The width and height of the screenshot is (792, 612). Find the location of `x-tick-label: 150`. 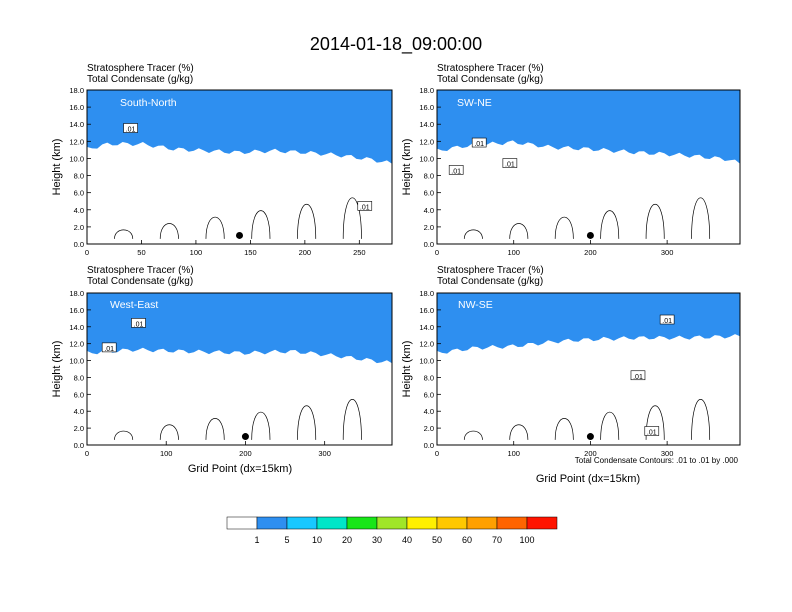

x-tick-label: 150 is located at coordinates (250, 252).